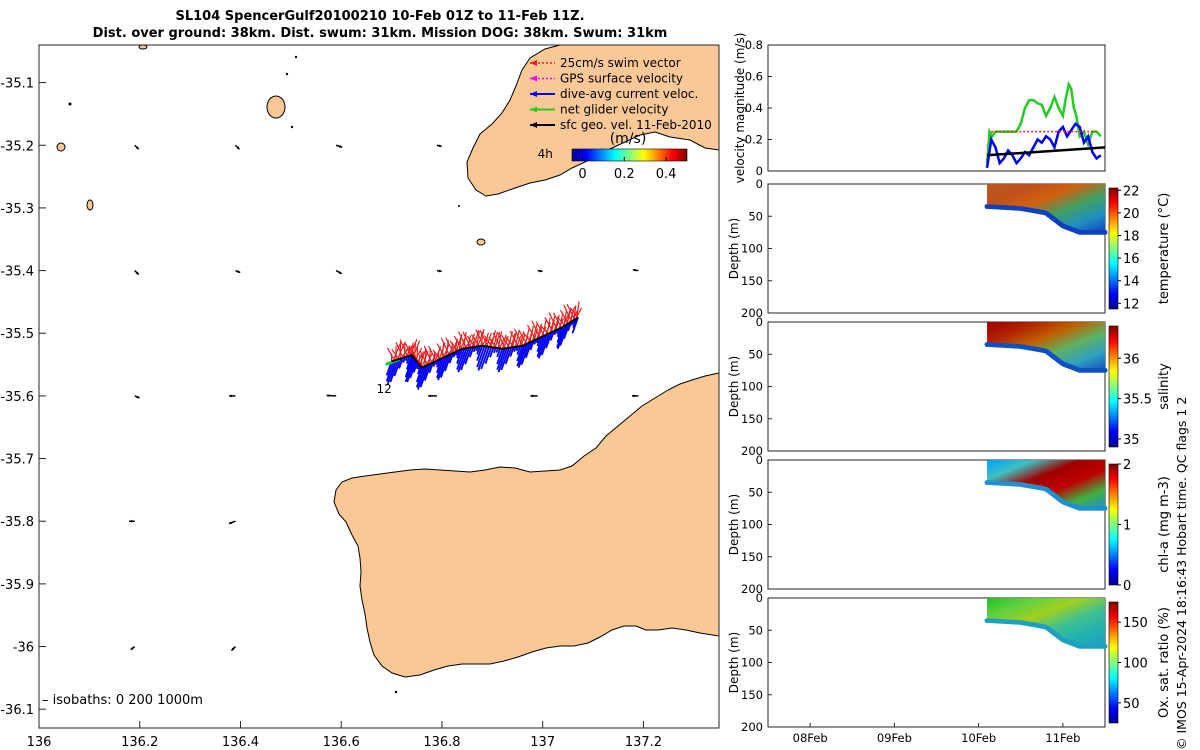  What do you see at coordinates (1131, 214) in the screenshot?
I see `section-colorbar-tick-label: 20` at bounding box center [1131, 214].